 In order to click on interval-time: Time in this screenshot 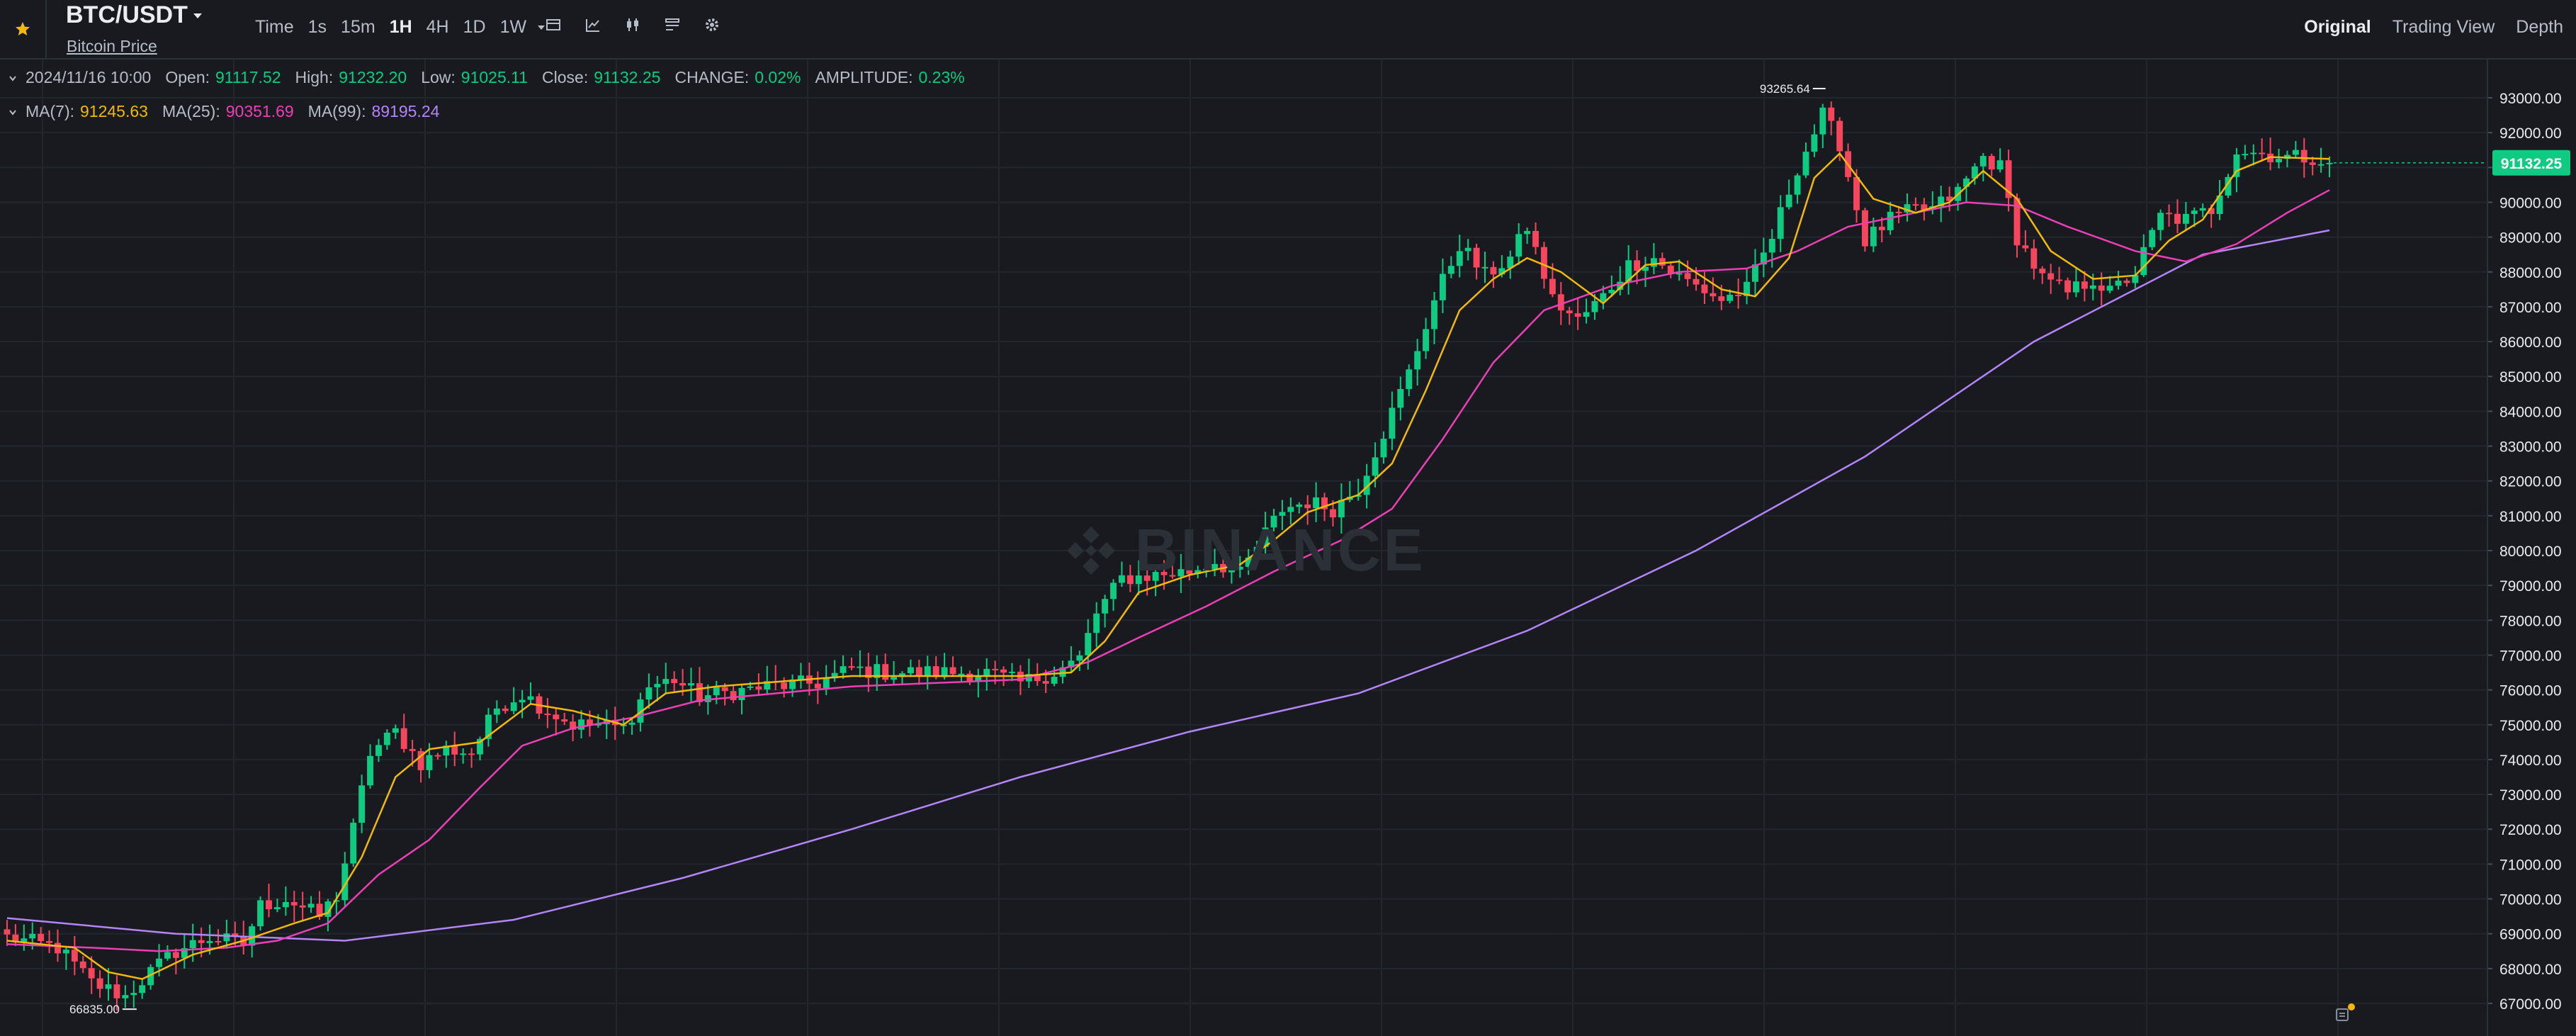, I will do `click(274, 27)`.